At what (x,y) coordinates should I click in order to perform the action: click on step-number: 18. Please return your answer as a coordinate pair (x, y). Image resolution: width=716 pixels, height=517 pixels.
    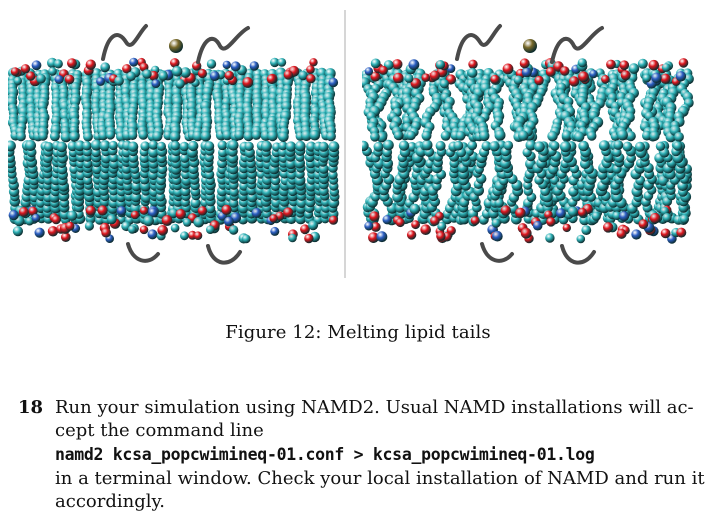
    Looking at the image, I should click on (31, 407).